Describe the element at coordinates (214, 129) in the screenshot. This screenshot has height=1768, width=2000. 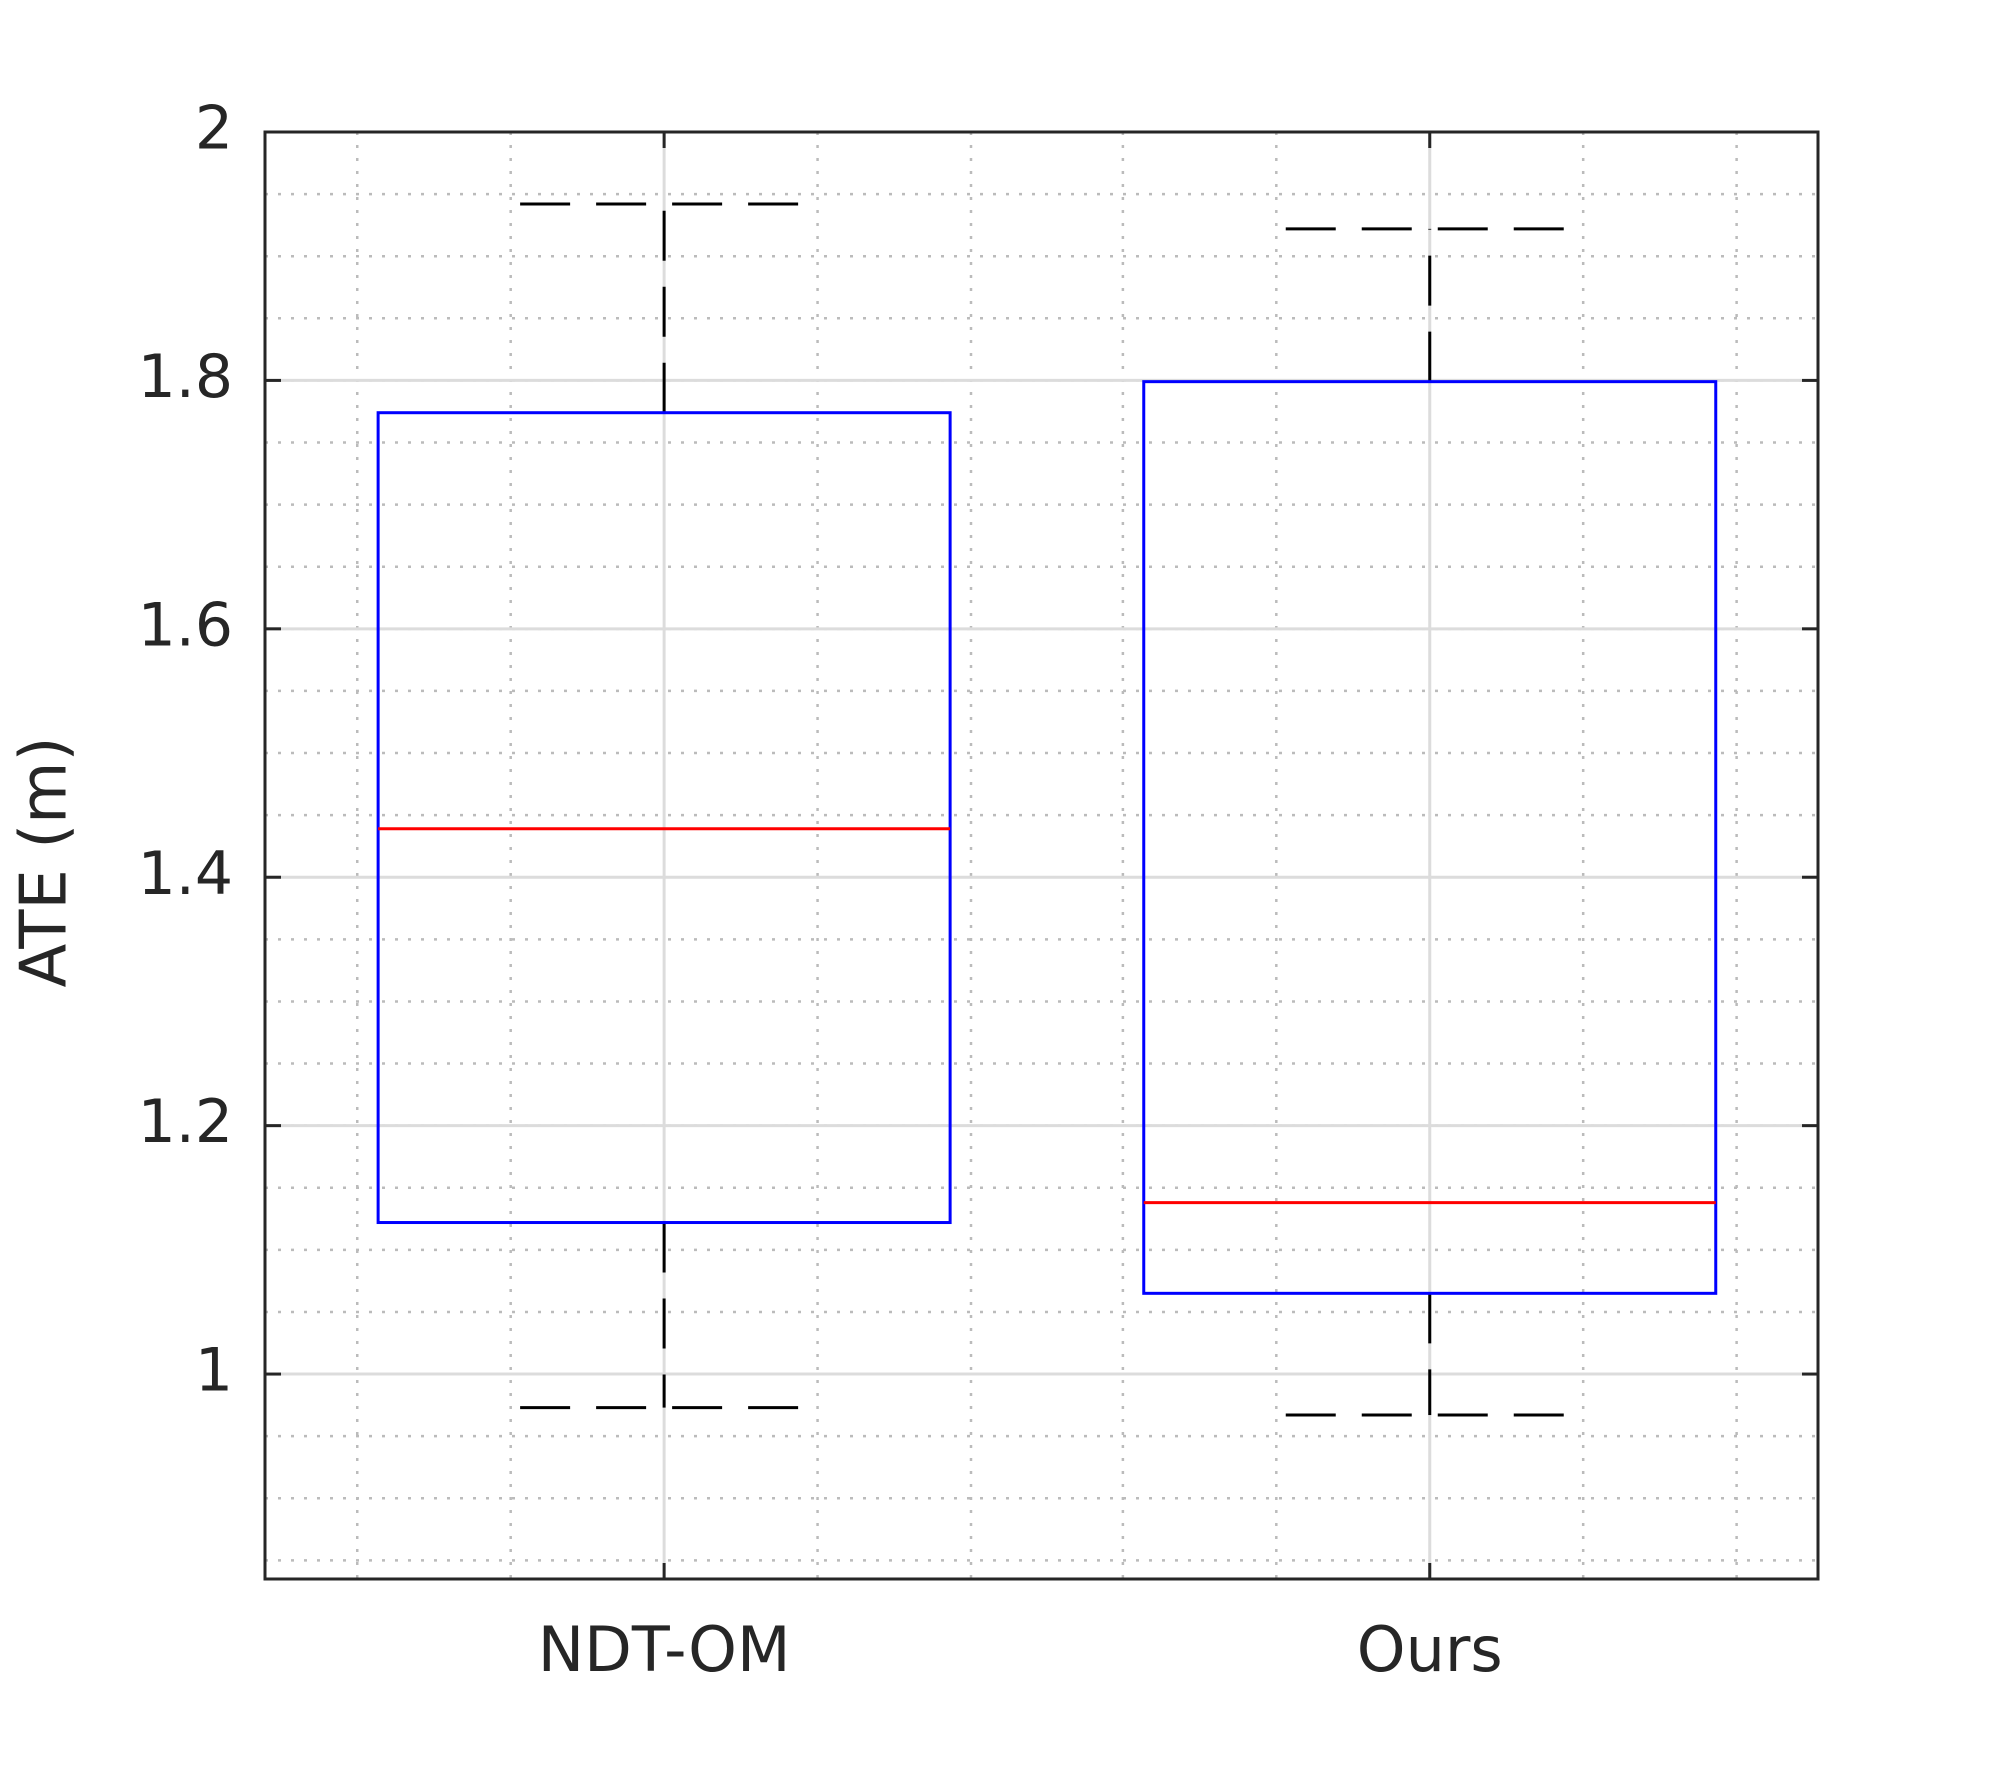
I see `y-tick-label: 2` at that location.